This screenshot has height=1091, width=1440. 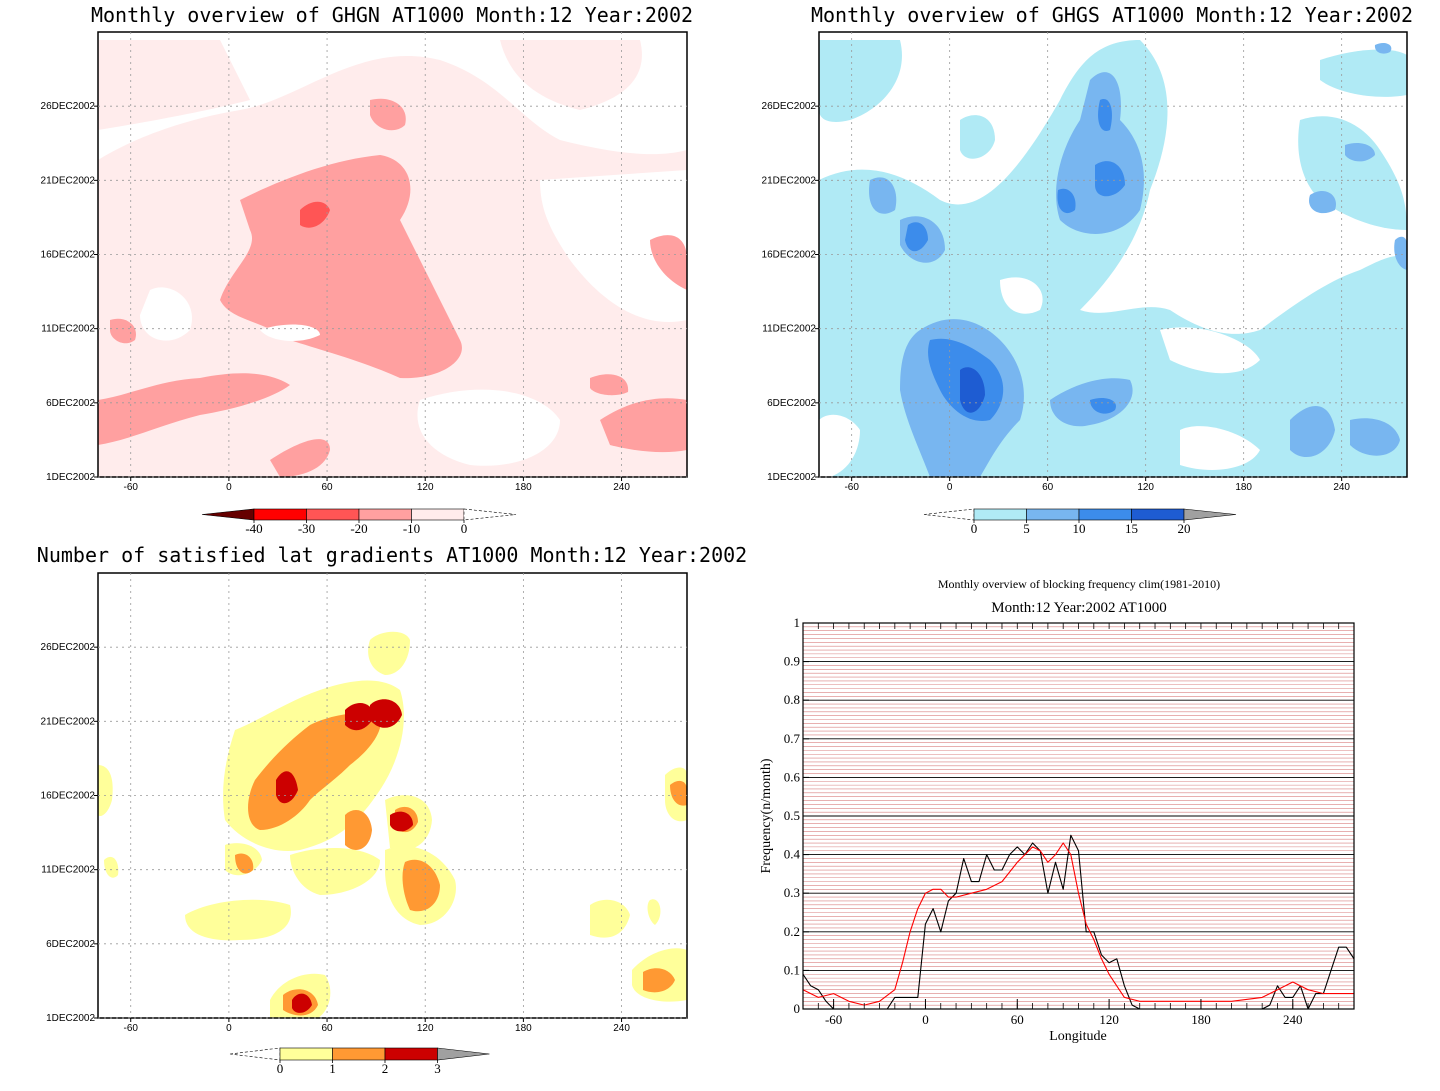 What do you see at coordinates (792, 738) in the screenshot?
I see `y-tick-label-7: 0.7` at bounding box center [792, 738].